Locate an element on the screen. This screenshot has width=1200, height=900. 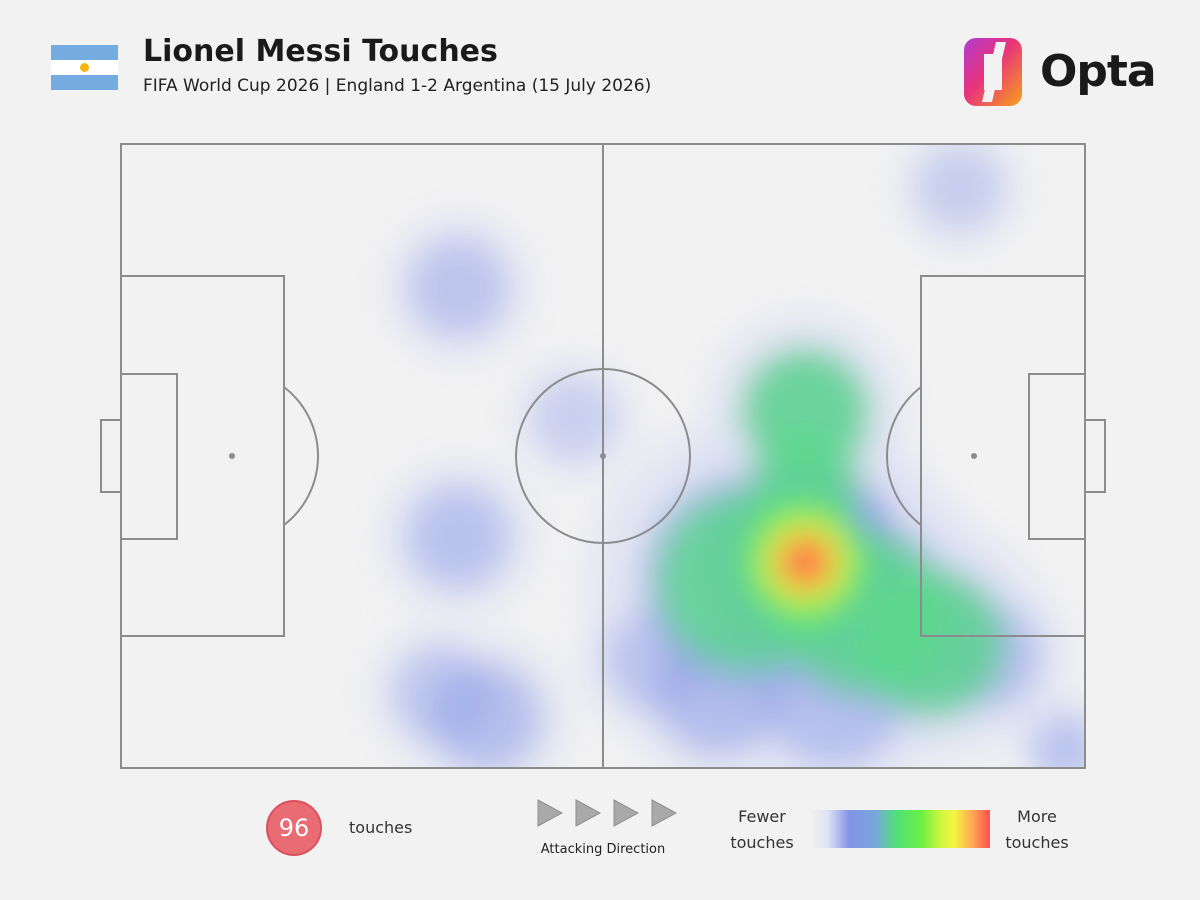
left-six-yard-box is located at coordinates (149, 456).